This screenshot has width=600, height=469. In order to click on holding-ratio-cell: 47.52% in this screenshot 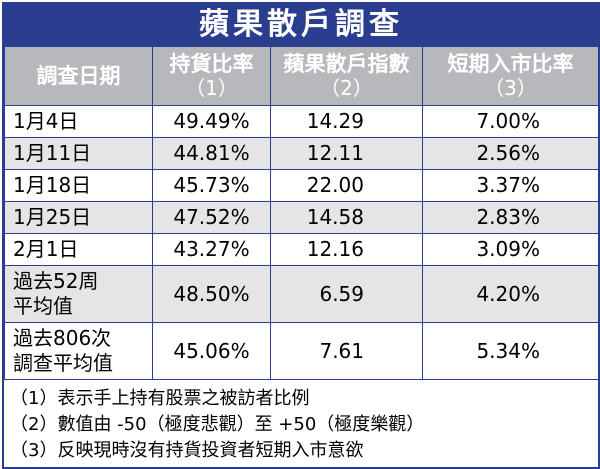, I will do `click(211, 217)`.